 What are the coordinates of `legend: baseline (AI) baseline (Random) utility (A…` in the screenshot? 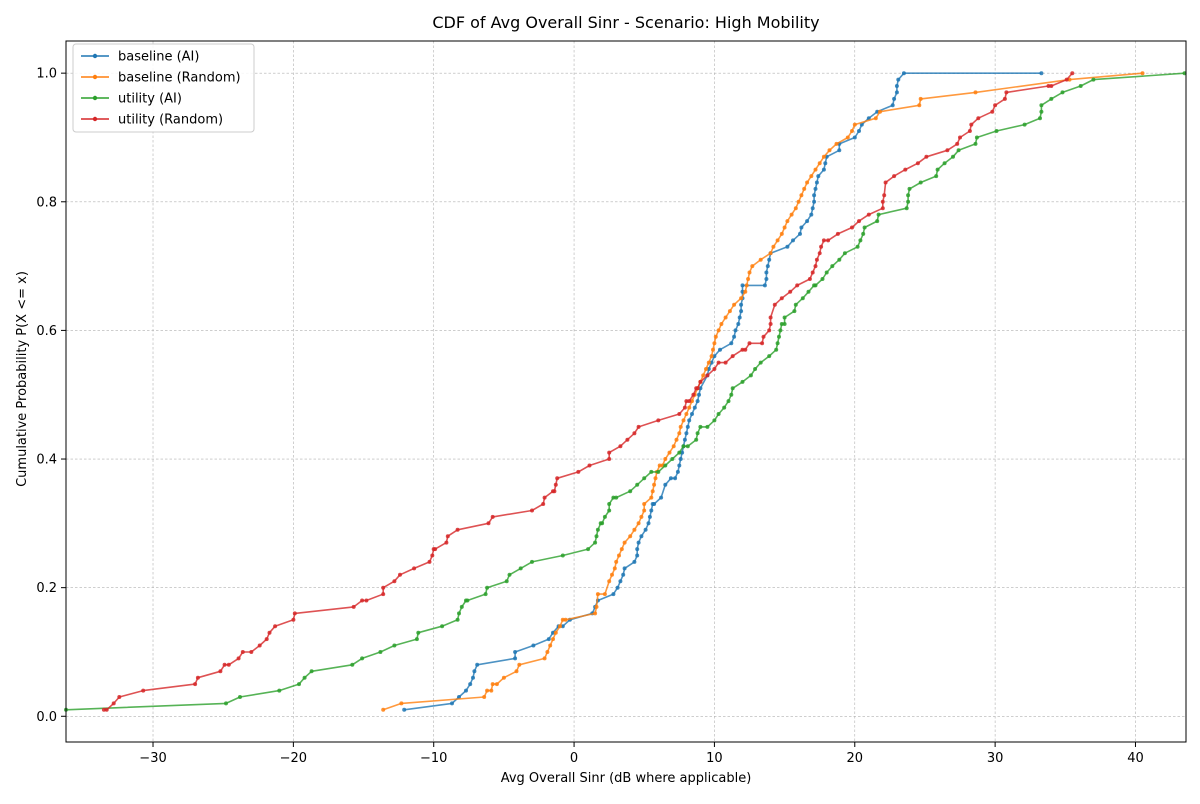 It's located at (163, 88).